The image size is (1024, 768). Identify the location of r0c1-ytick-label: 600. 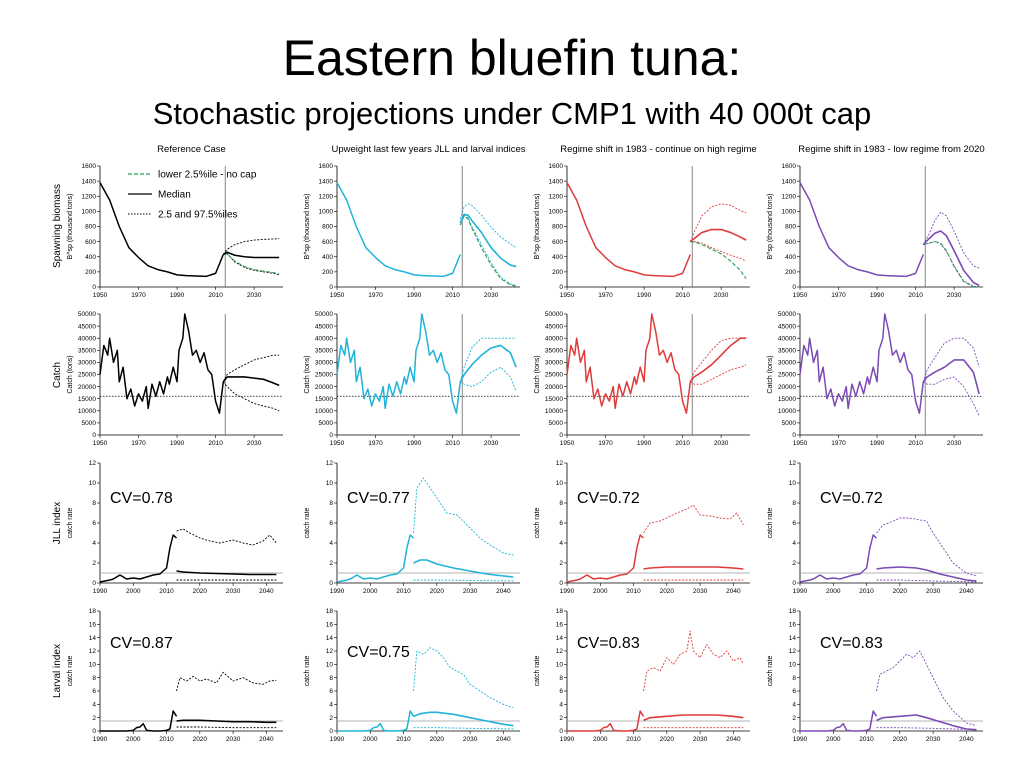
(327, 242).